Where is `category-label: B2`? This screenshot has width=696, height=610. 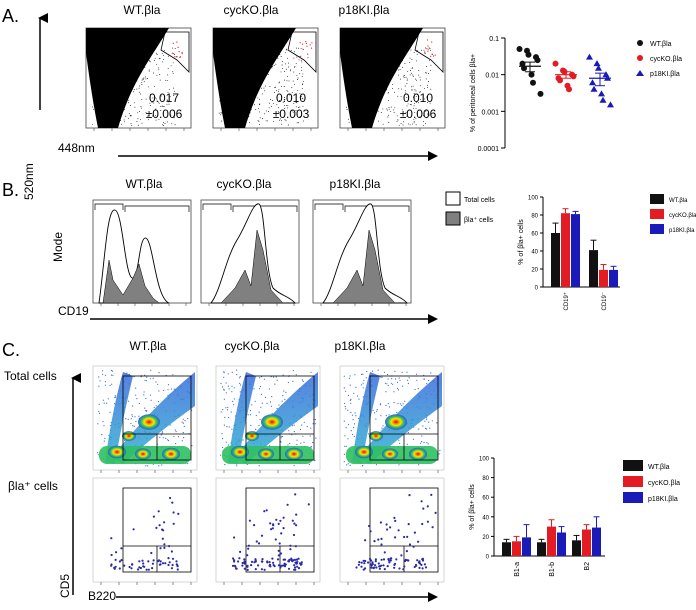
category-label: B2 is located at coordinates (587, 566).